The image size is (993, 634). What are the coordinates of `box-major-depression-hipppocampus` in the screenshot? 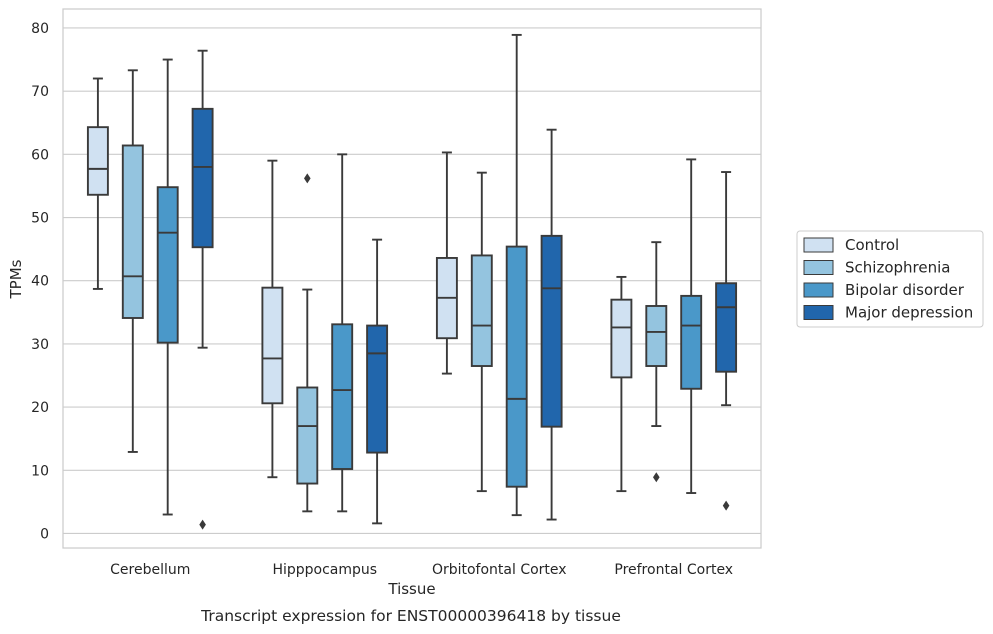 It's located at (377, 381).